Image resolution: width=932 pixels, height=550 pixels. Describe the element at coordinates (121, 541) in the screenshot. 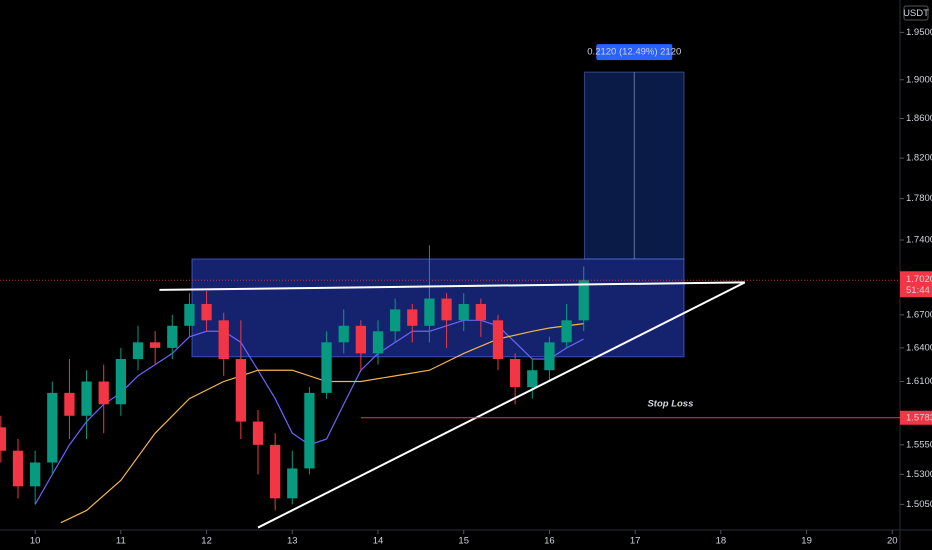

I see `x-tick-label: 11` at that location.